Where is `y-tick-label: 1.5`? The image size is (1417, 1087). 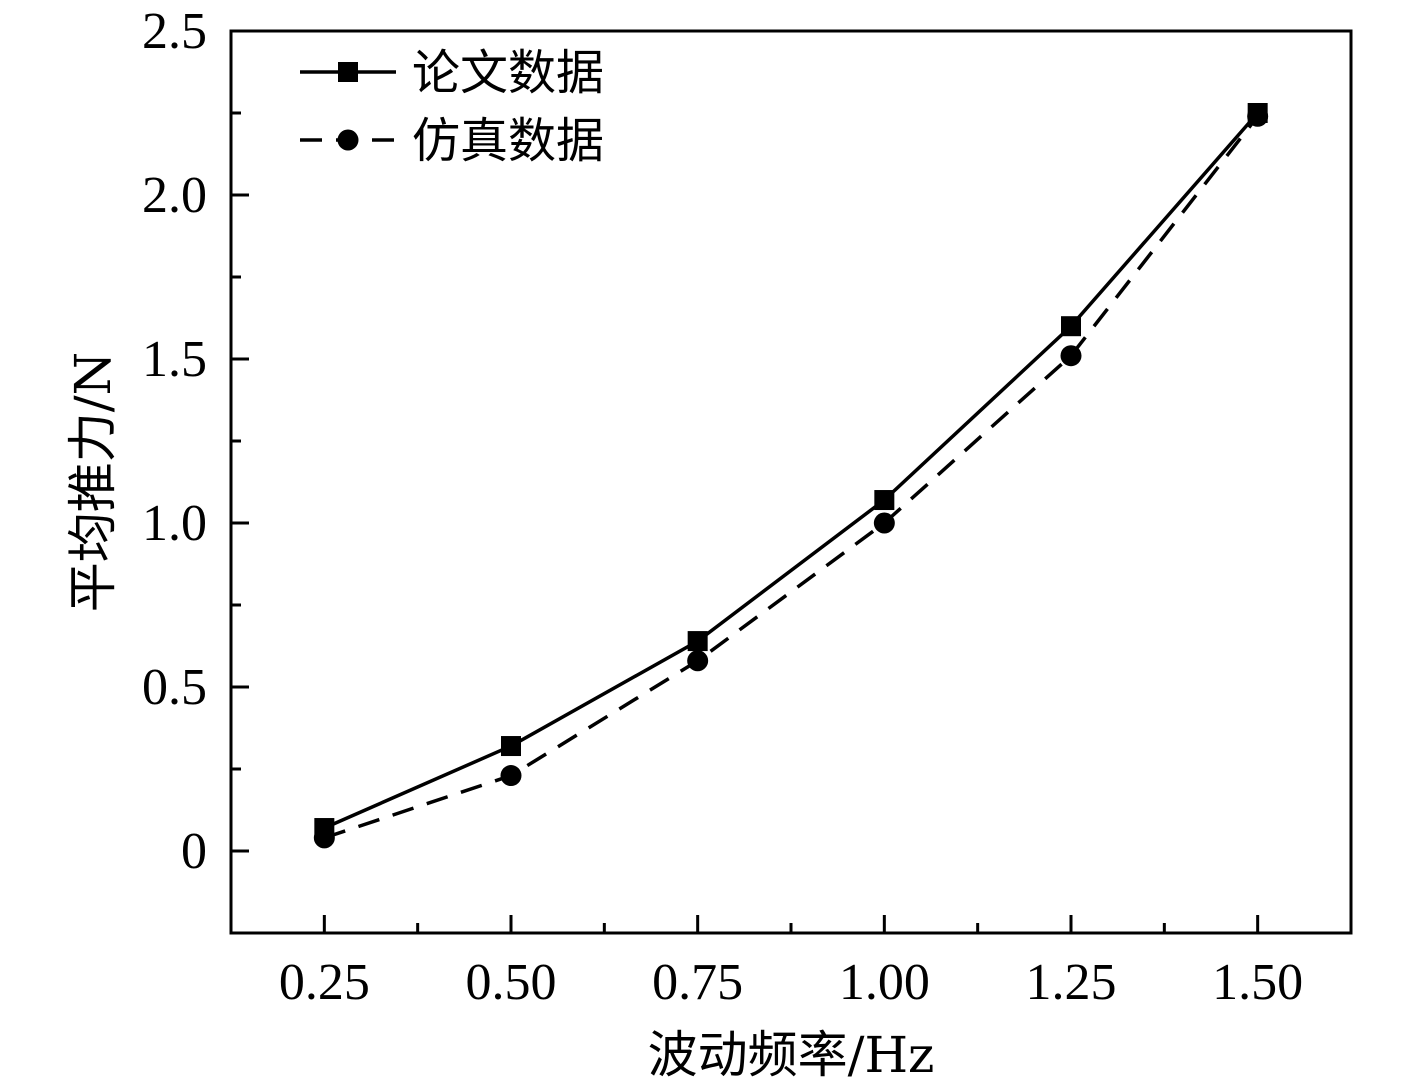
y-tick-label: 1.5 is located at coordinates (174, 359).